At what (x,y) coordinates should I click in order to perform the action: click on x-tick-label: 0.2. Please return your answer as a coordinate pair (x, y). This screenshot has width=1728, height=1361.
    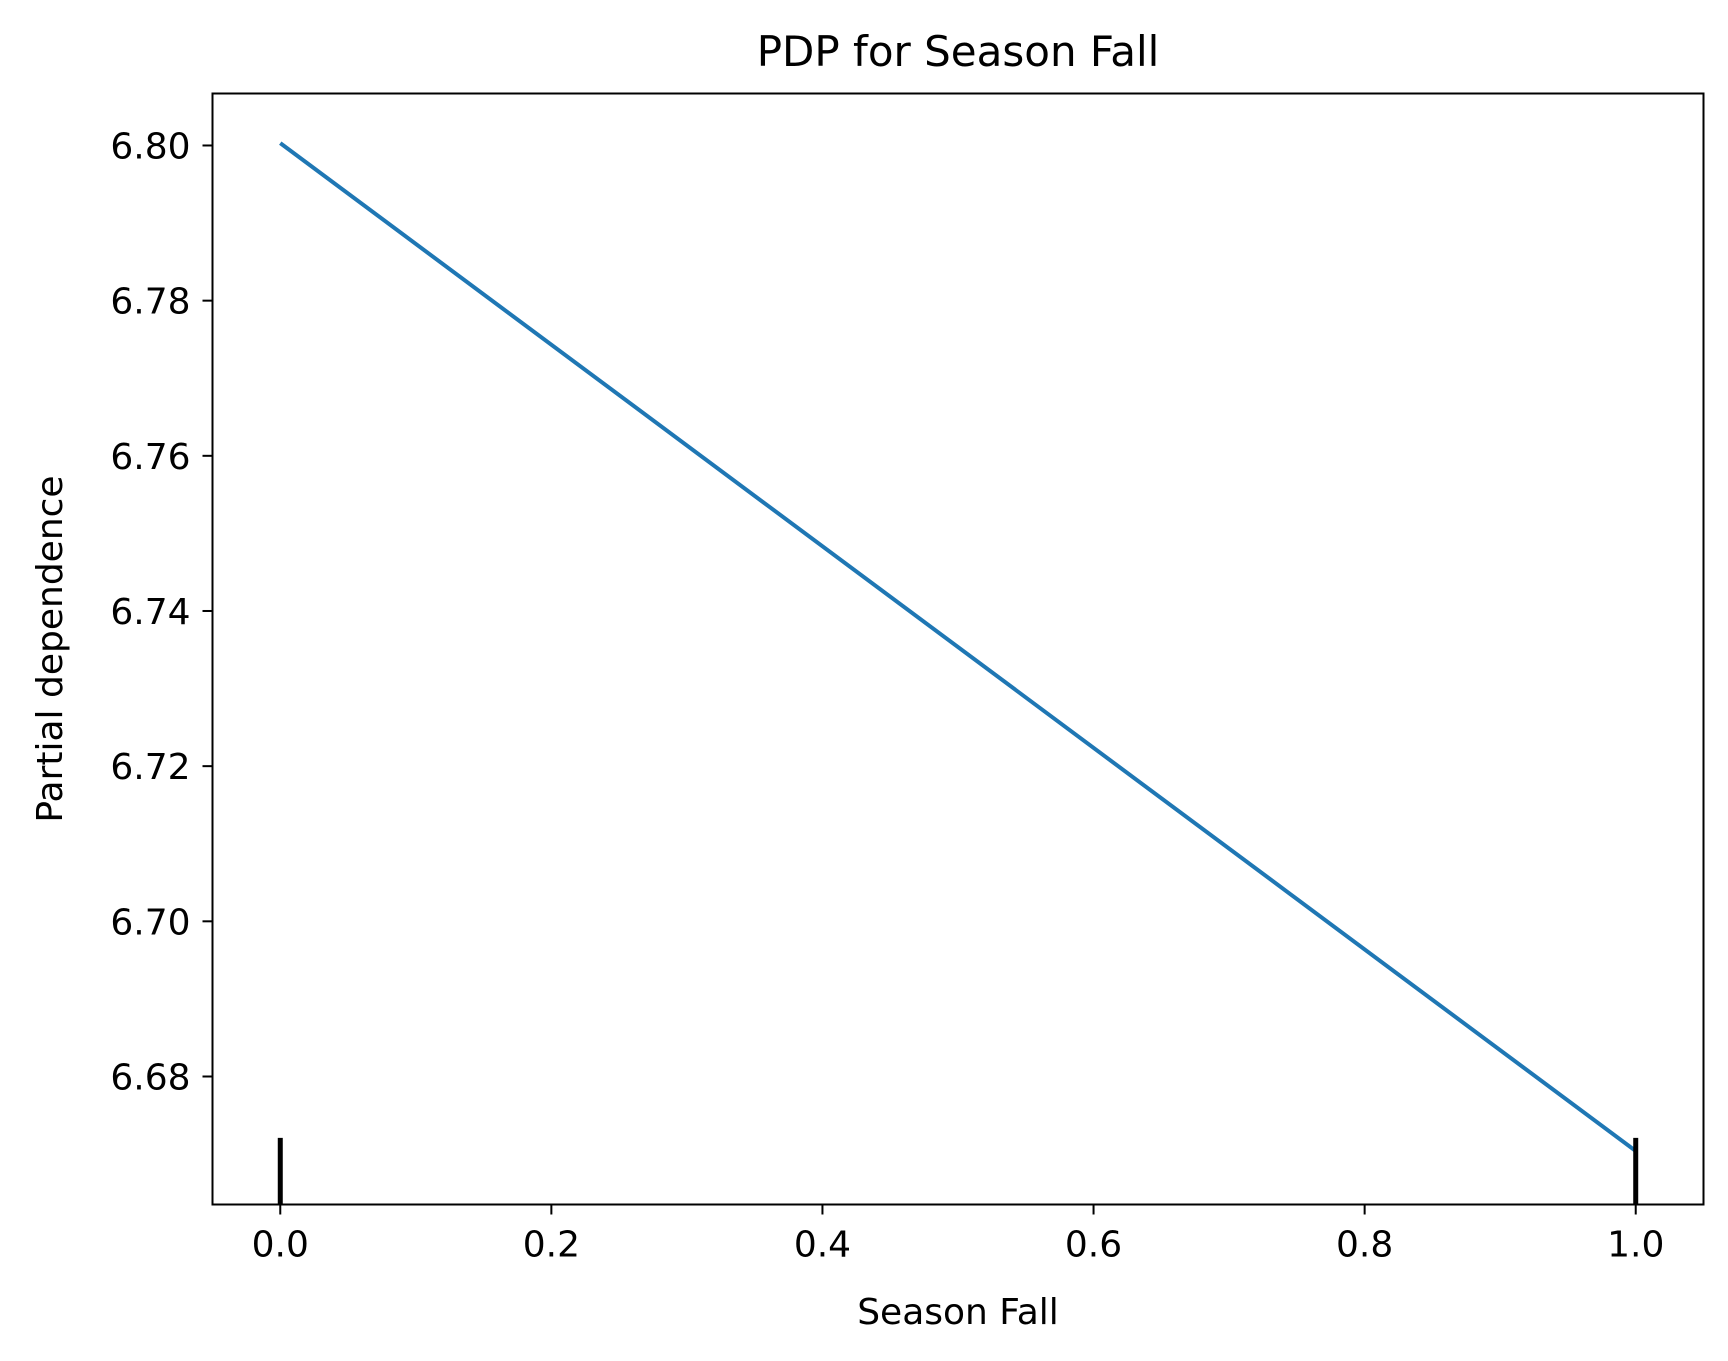
    Looking at the image, I should click on (551, 1245).